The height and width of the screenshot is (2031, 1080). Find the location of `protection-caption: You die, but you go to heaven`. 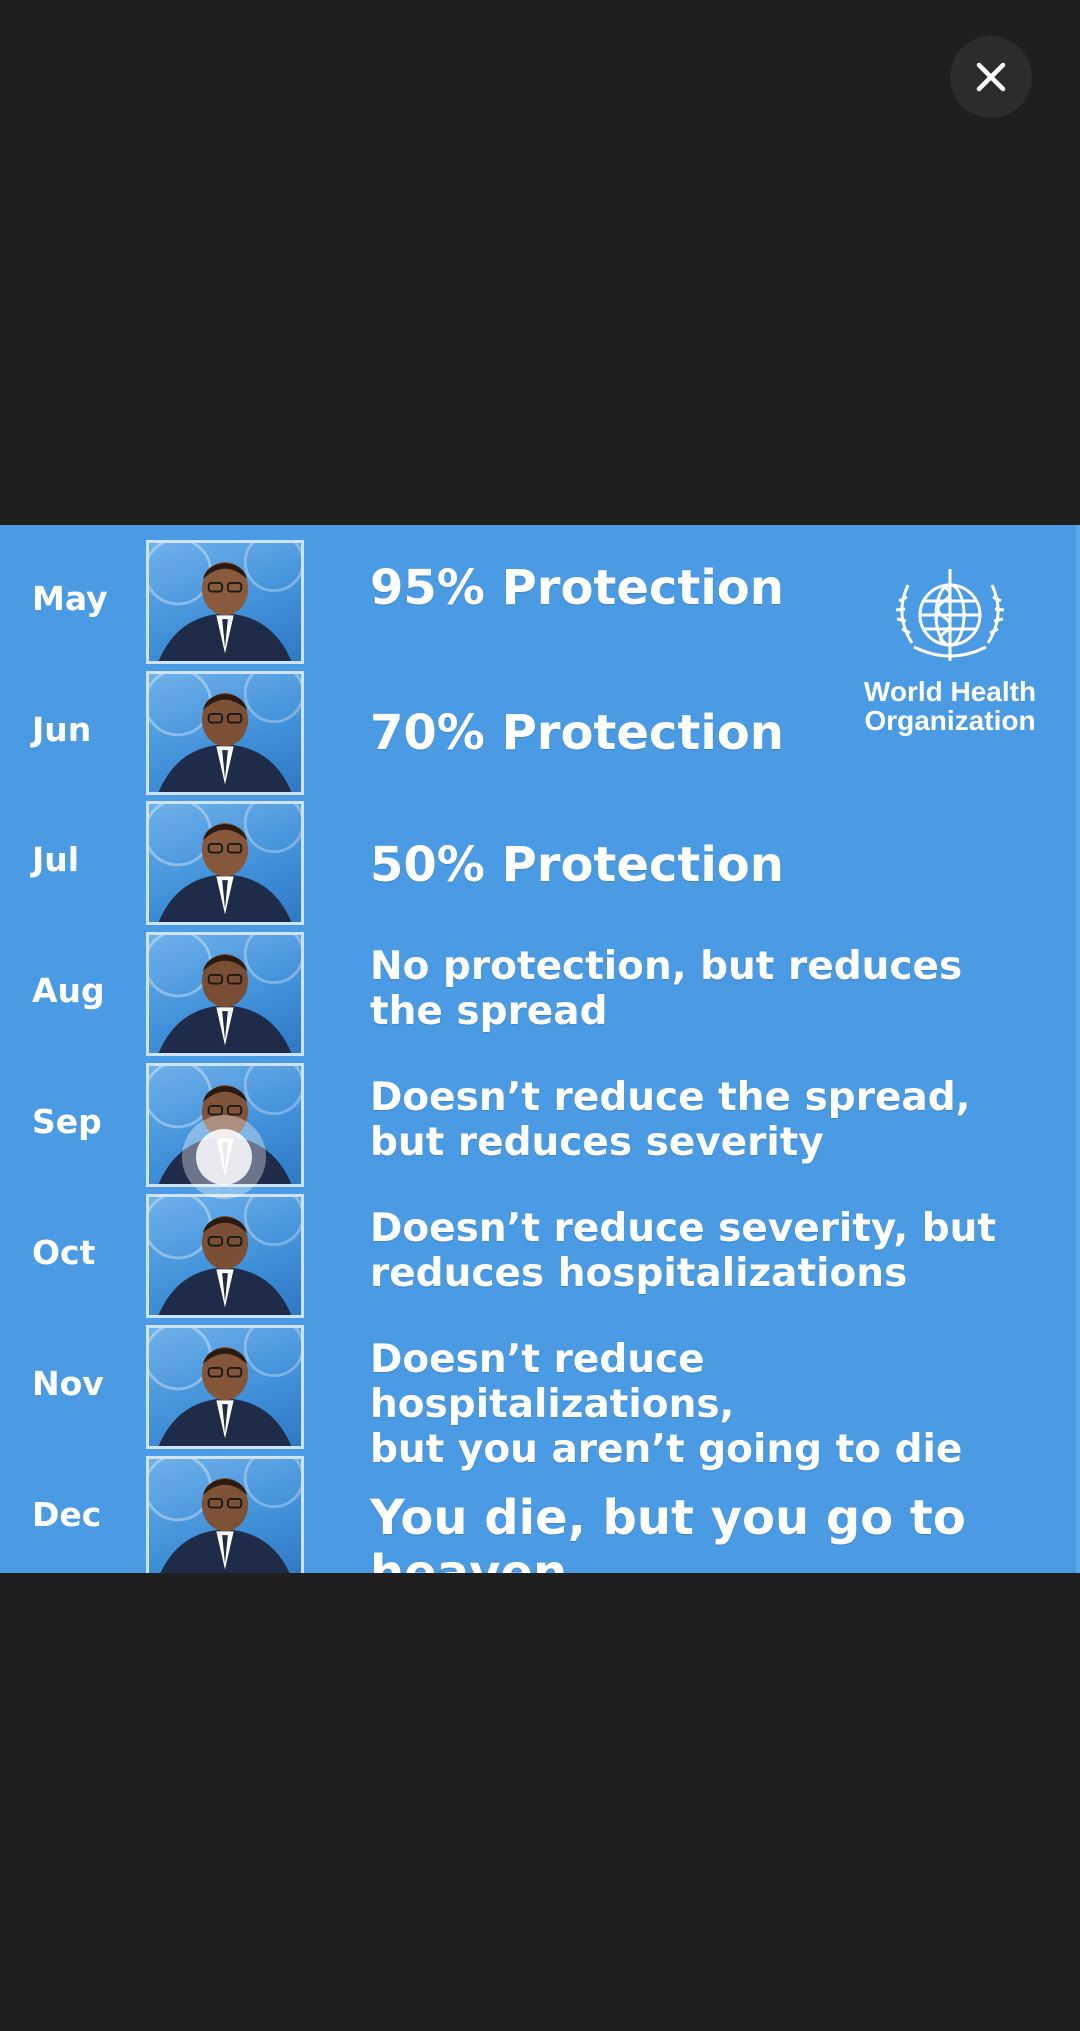

protection-caption: You die, but you go to heaven is located at coordinates (715, 1531).